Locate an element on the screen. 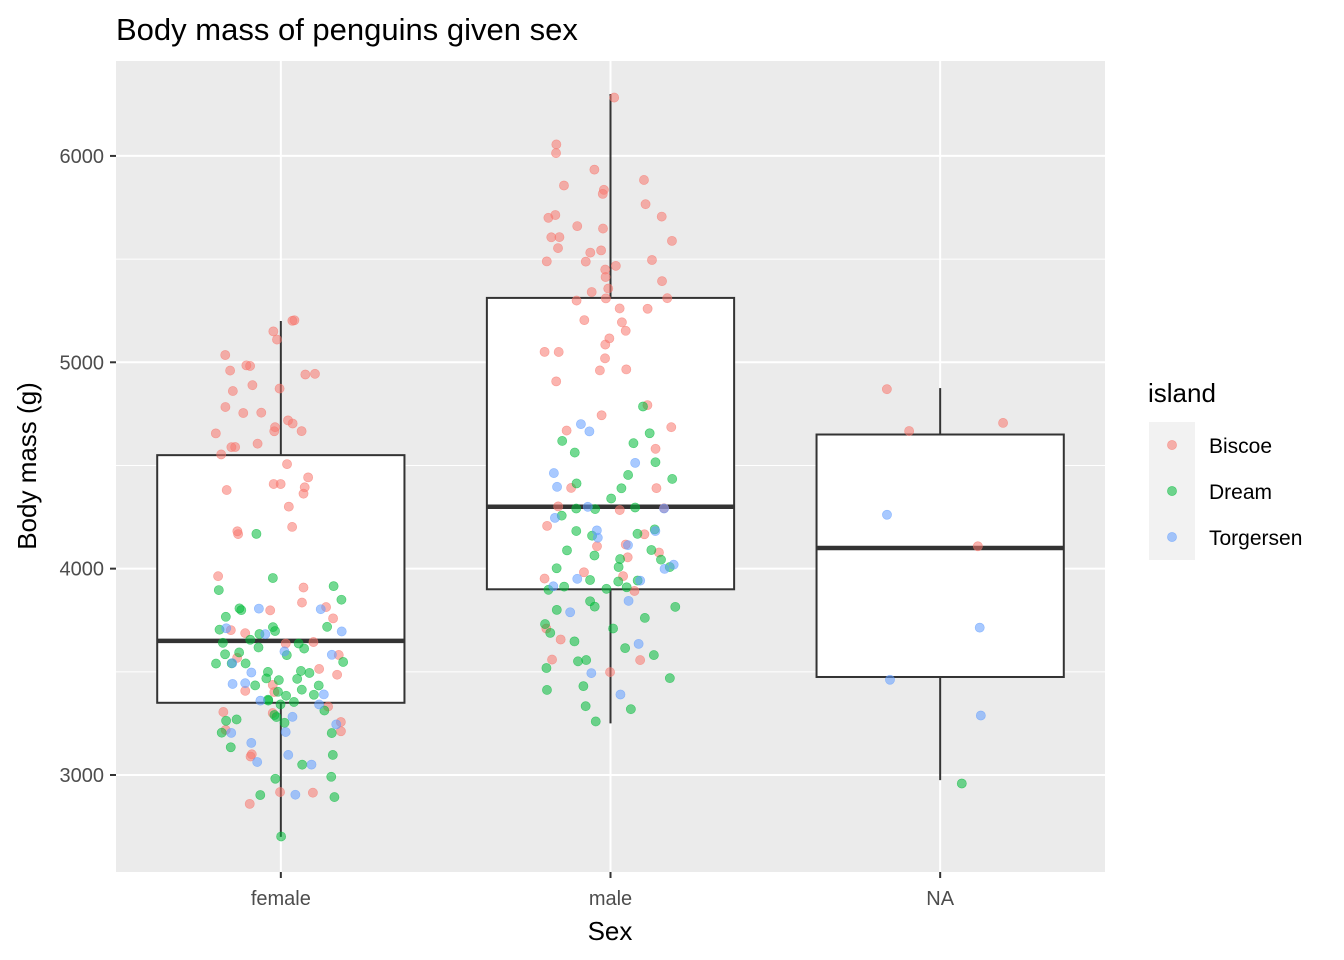  box-female is located at coordinates (281, 579).